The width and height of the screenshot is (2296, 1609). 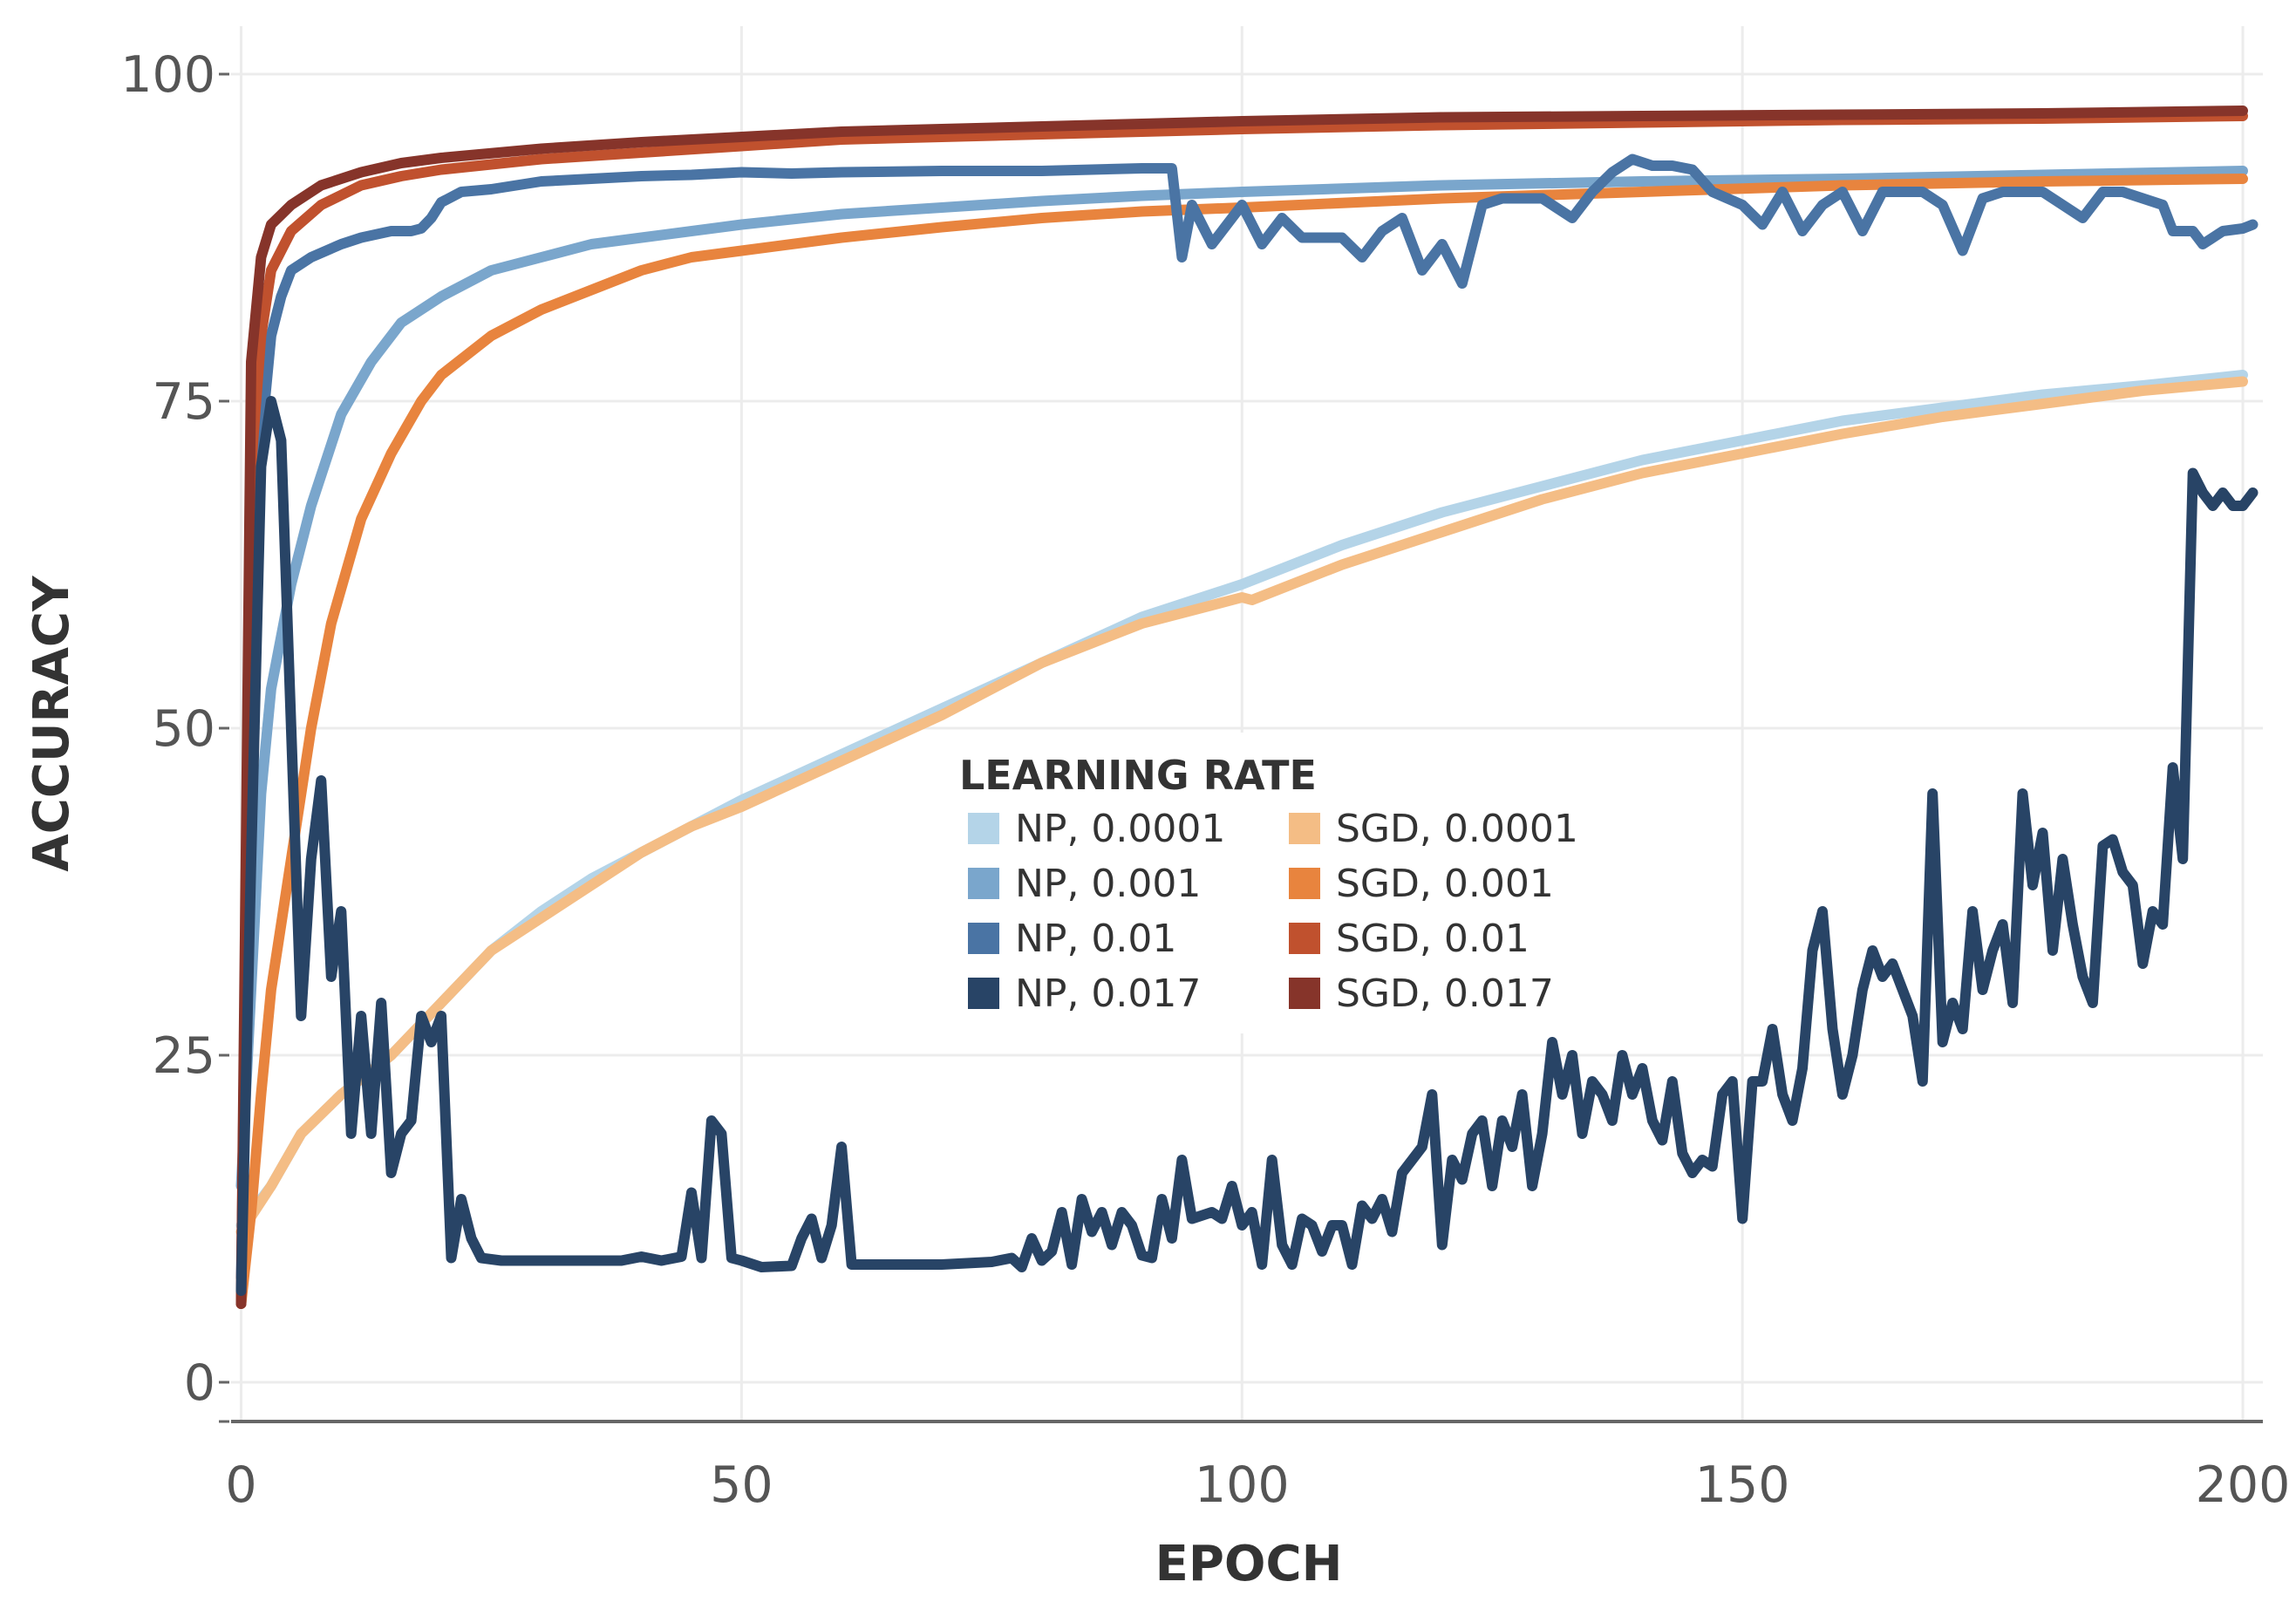 I want to click on legend-label-np-0-017: NP, 0.017, so click(x=1108, y=994).